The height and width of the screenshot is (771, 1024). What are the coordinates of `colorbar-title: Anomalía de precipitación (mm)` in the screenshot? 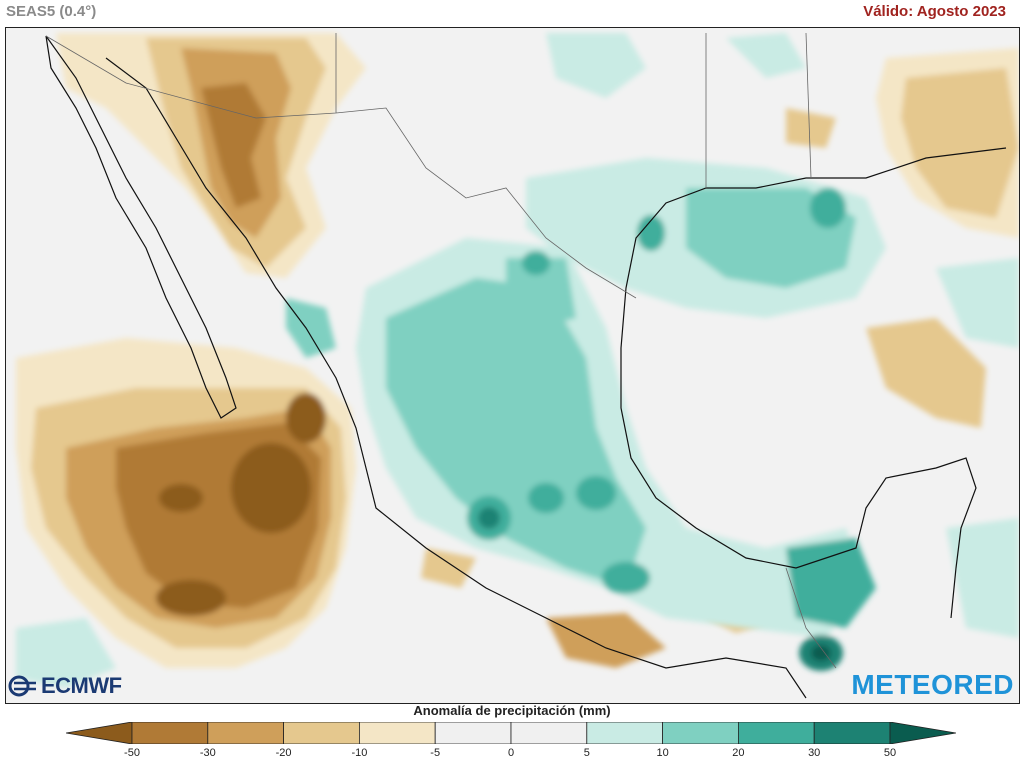 It's located at (512, 710).